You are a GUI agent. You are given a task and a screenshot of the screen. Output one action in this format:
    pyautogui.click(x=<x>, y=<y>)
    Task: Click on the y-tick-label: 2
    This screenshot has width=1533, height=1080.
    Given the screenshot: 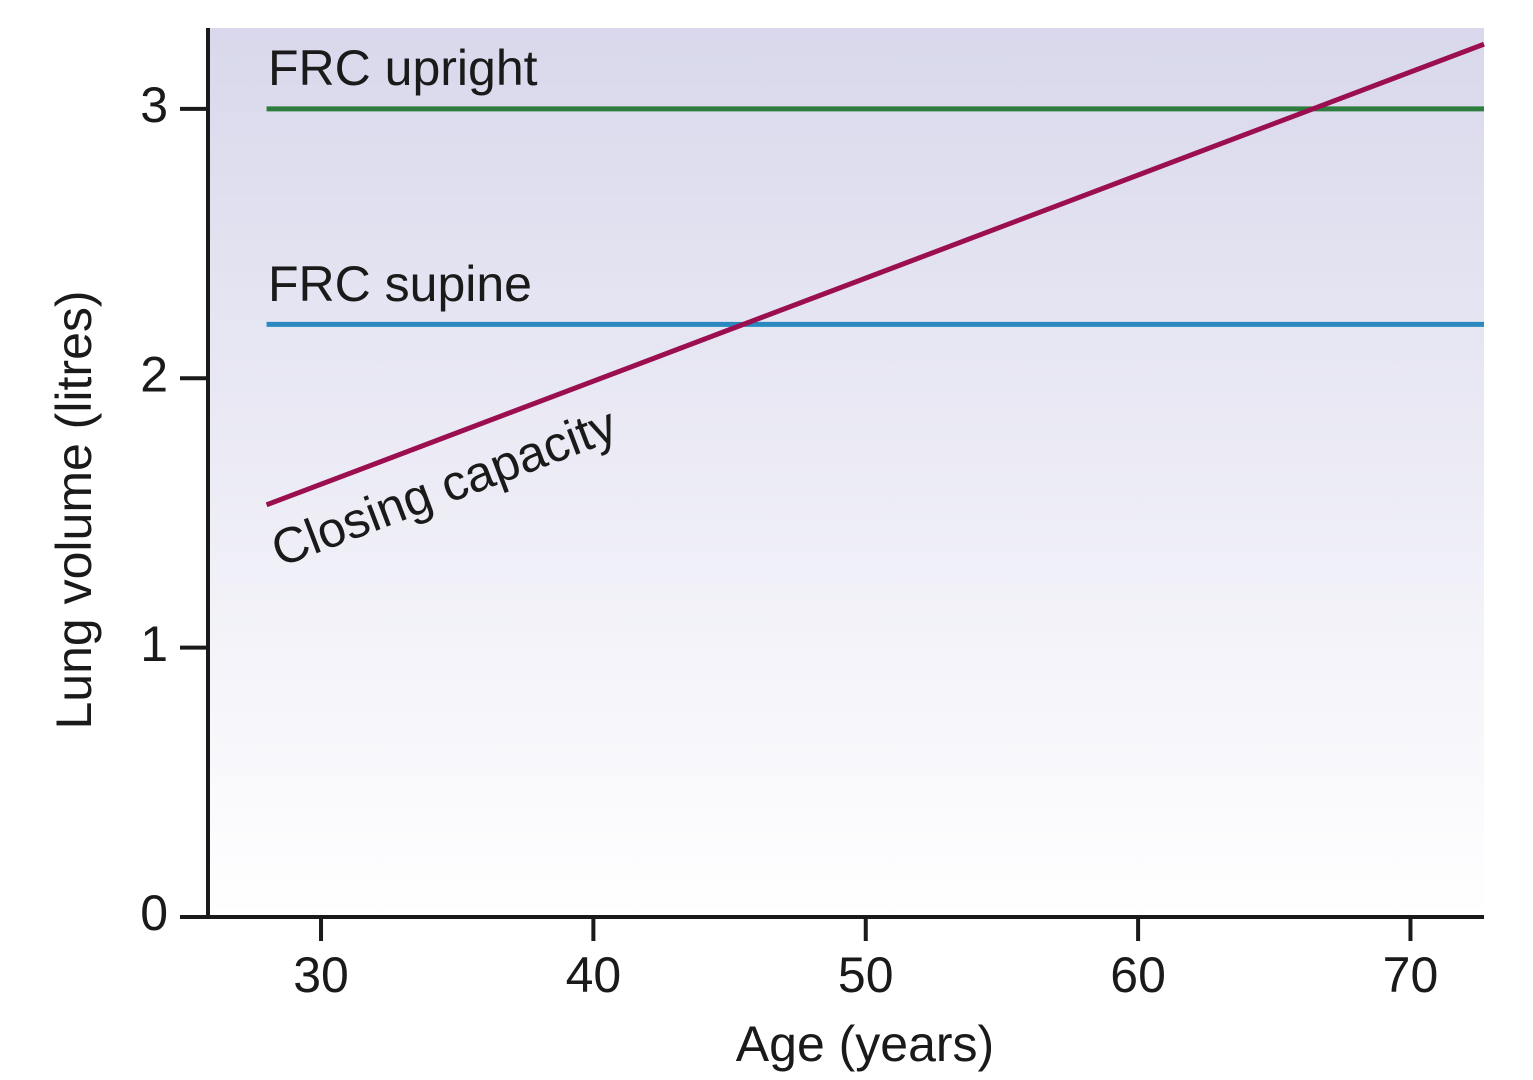 What is the action you would take?
    pyautogui.click(x=154, y=374)
    